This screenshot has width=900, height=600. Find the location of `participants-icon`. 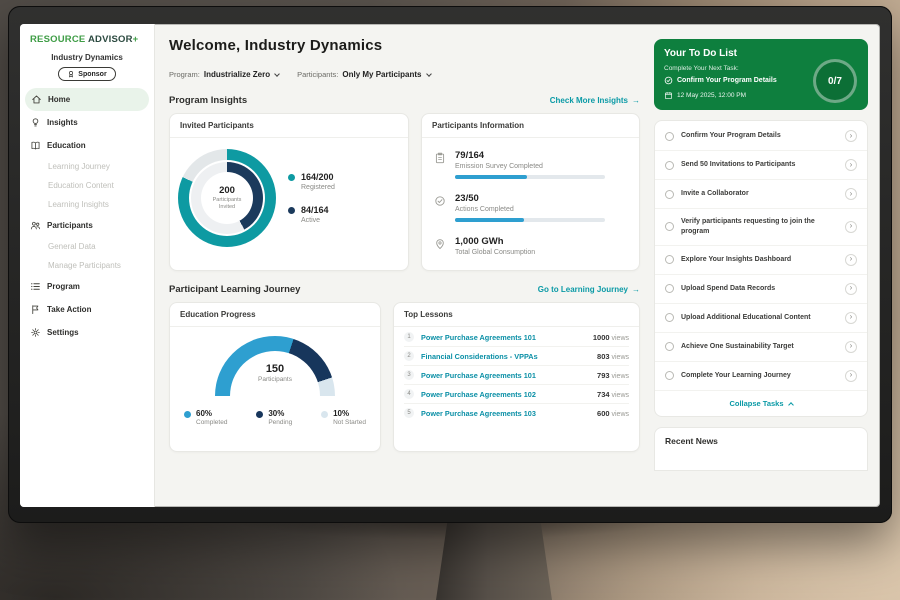

participants-icon is located at coordinates (35, 225).